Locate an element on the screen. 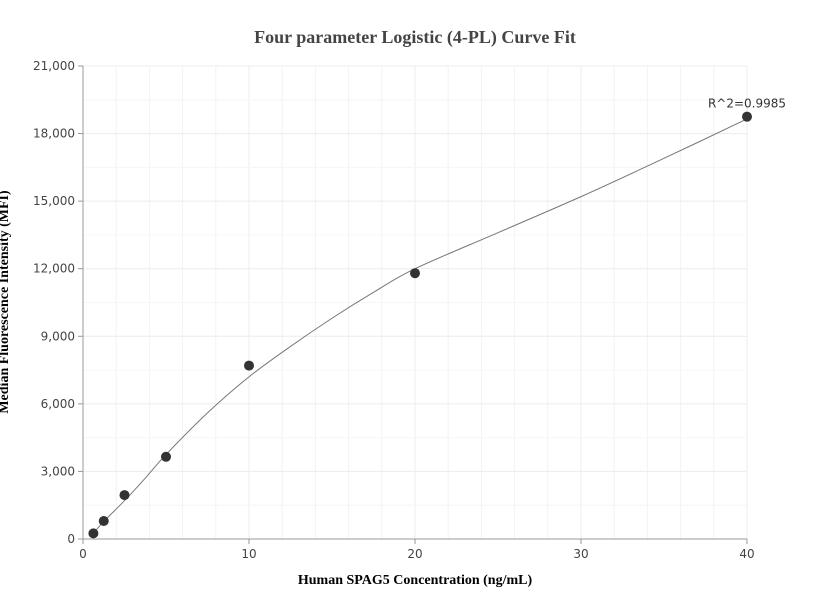 The image size is (830, 616). y-axis-ticks: 0 3,000 6,000 9,000 12,000 15,000 18,000 21,000 is located at coordinates (58, 302).